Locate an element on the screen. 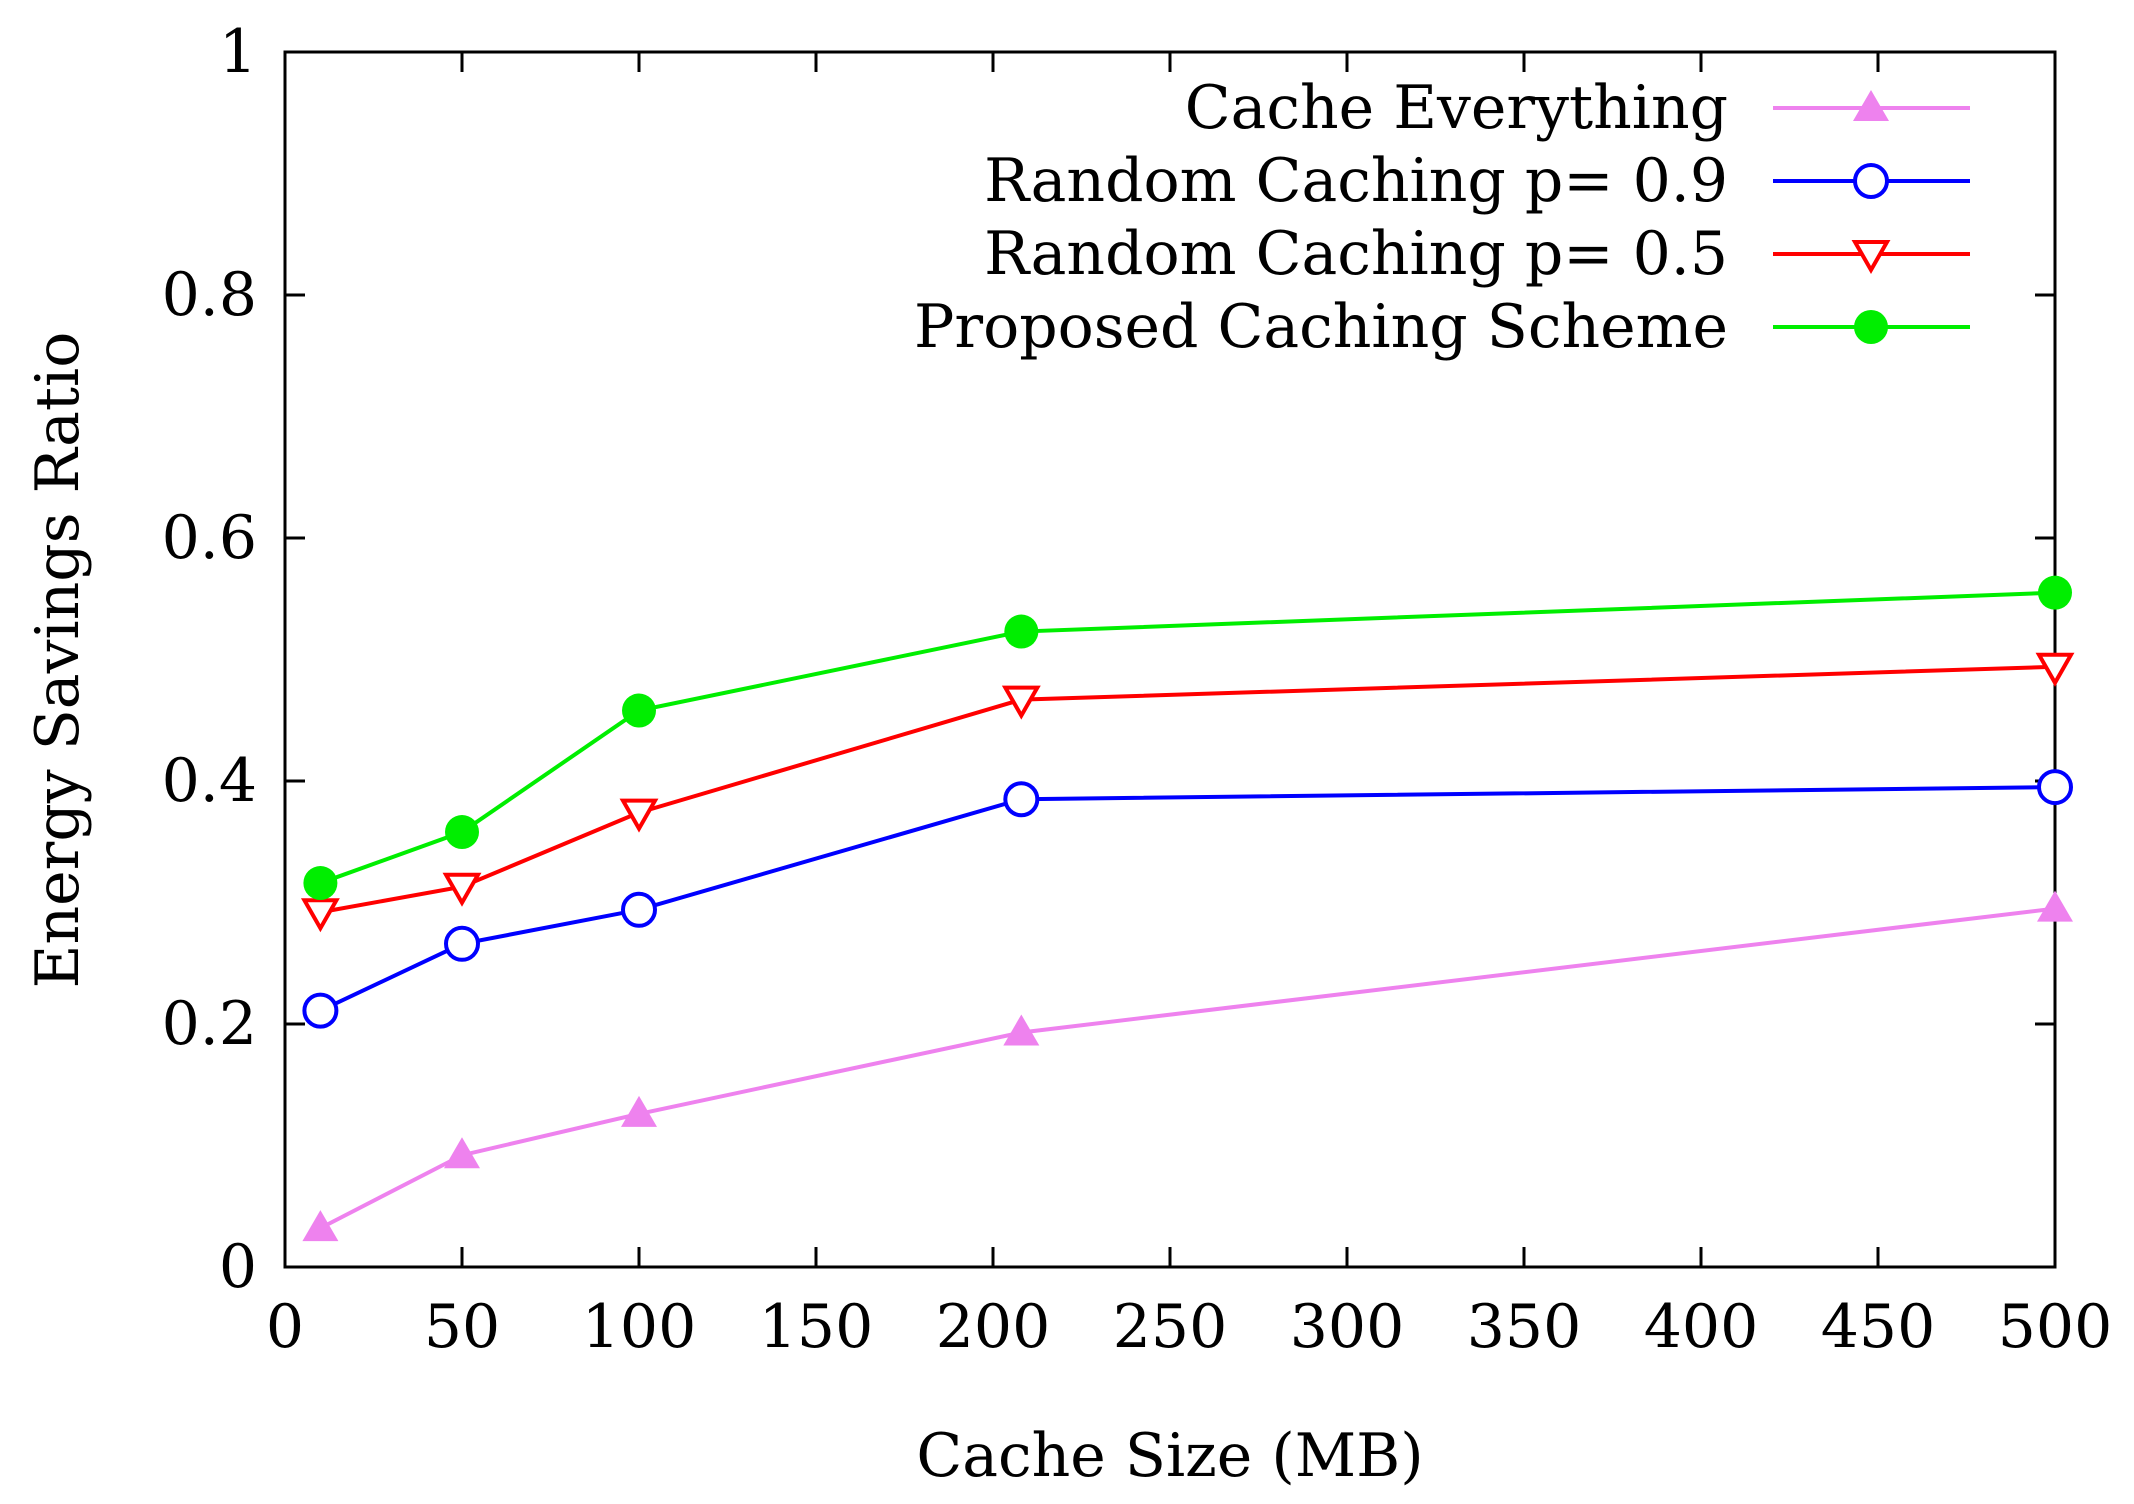 This screenshot has width=2134, height=1504. legend-label: Random Caching p= 0.5 is located at coordinates (1356, 254).